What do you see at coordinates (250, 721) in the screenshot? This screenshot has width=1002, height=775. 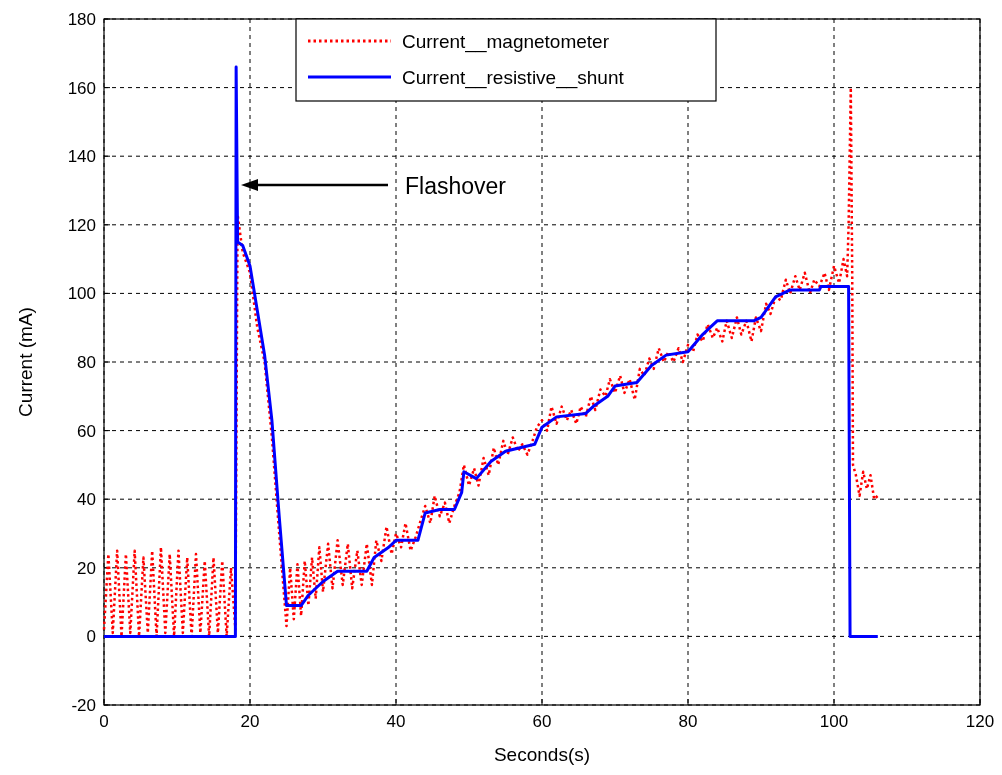 I see `x-tick-label: 20` at bounding box center [250, 721].